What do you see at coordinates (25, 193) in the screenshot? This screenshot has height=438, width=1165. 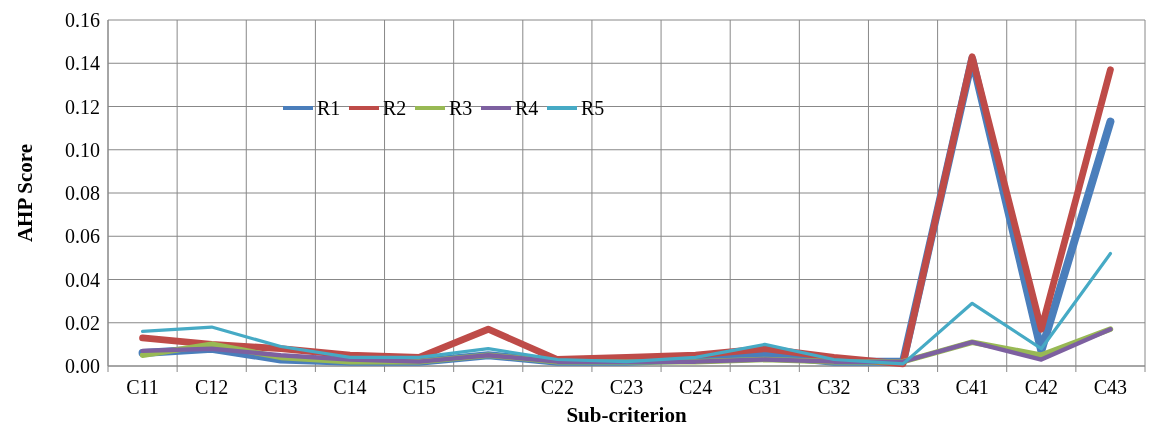 I see `y-axis-title: AHP Score` at bounding box center [25, 193].